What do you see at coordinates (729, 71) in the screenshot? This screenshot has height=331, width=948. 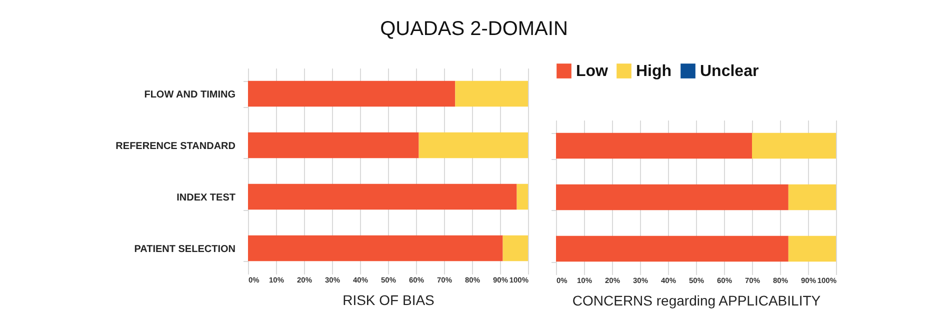 I see `legend-label: Unclear` at bounding box center [729, 71].